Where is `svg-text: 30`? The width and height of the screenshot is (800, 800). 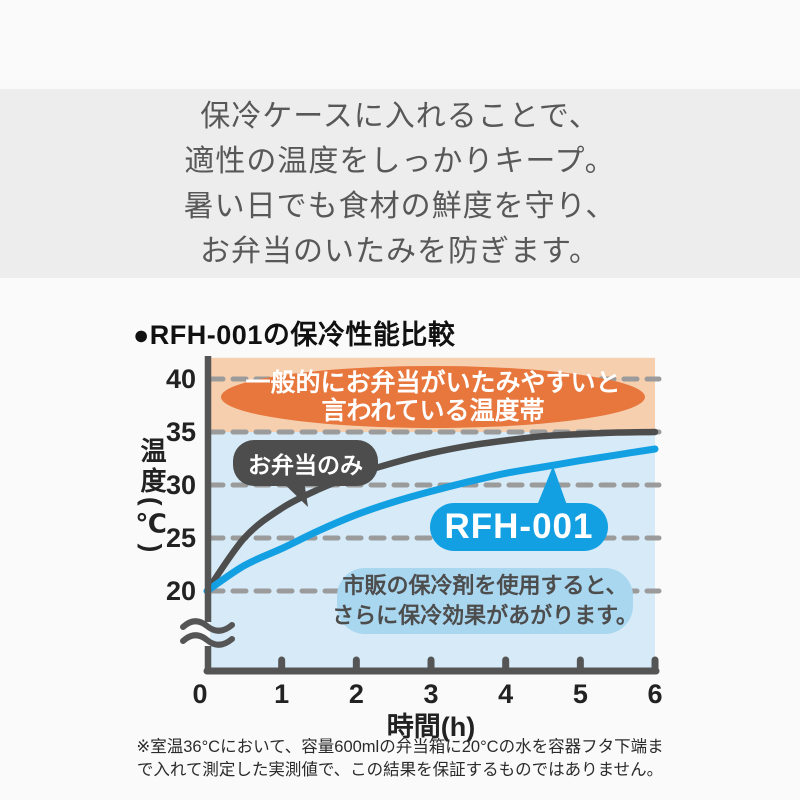 svg-text: 30 is located at coordinates (181, 485).